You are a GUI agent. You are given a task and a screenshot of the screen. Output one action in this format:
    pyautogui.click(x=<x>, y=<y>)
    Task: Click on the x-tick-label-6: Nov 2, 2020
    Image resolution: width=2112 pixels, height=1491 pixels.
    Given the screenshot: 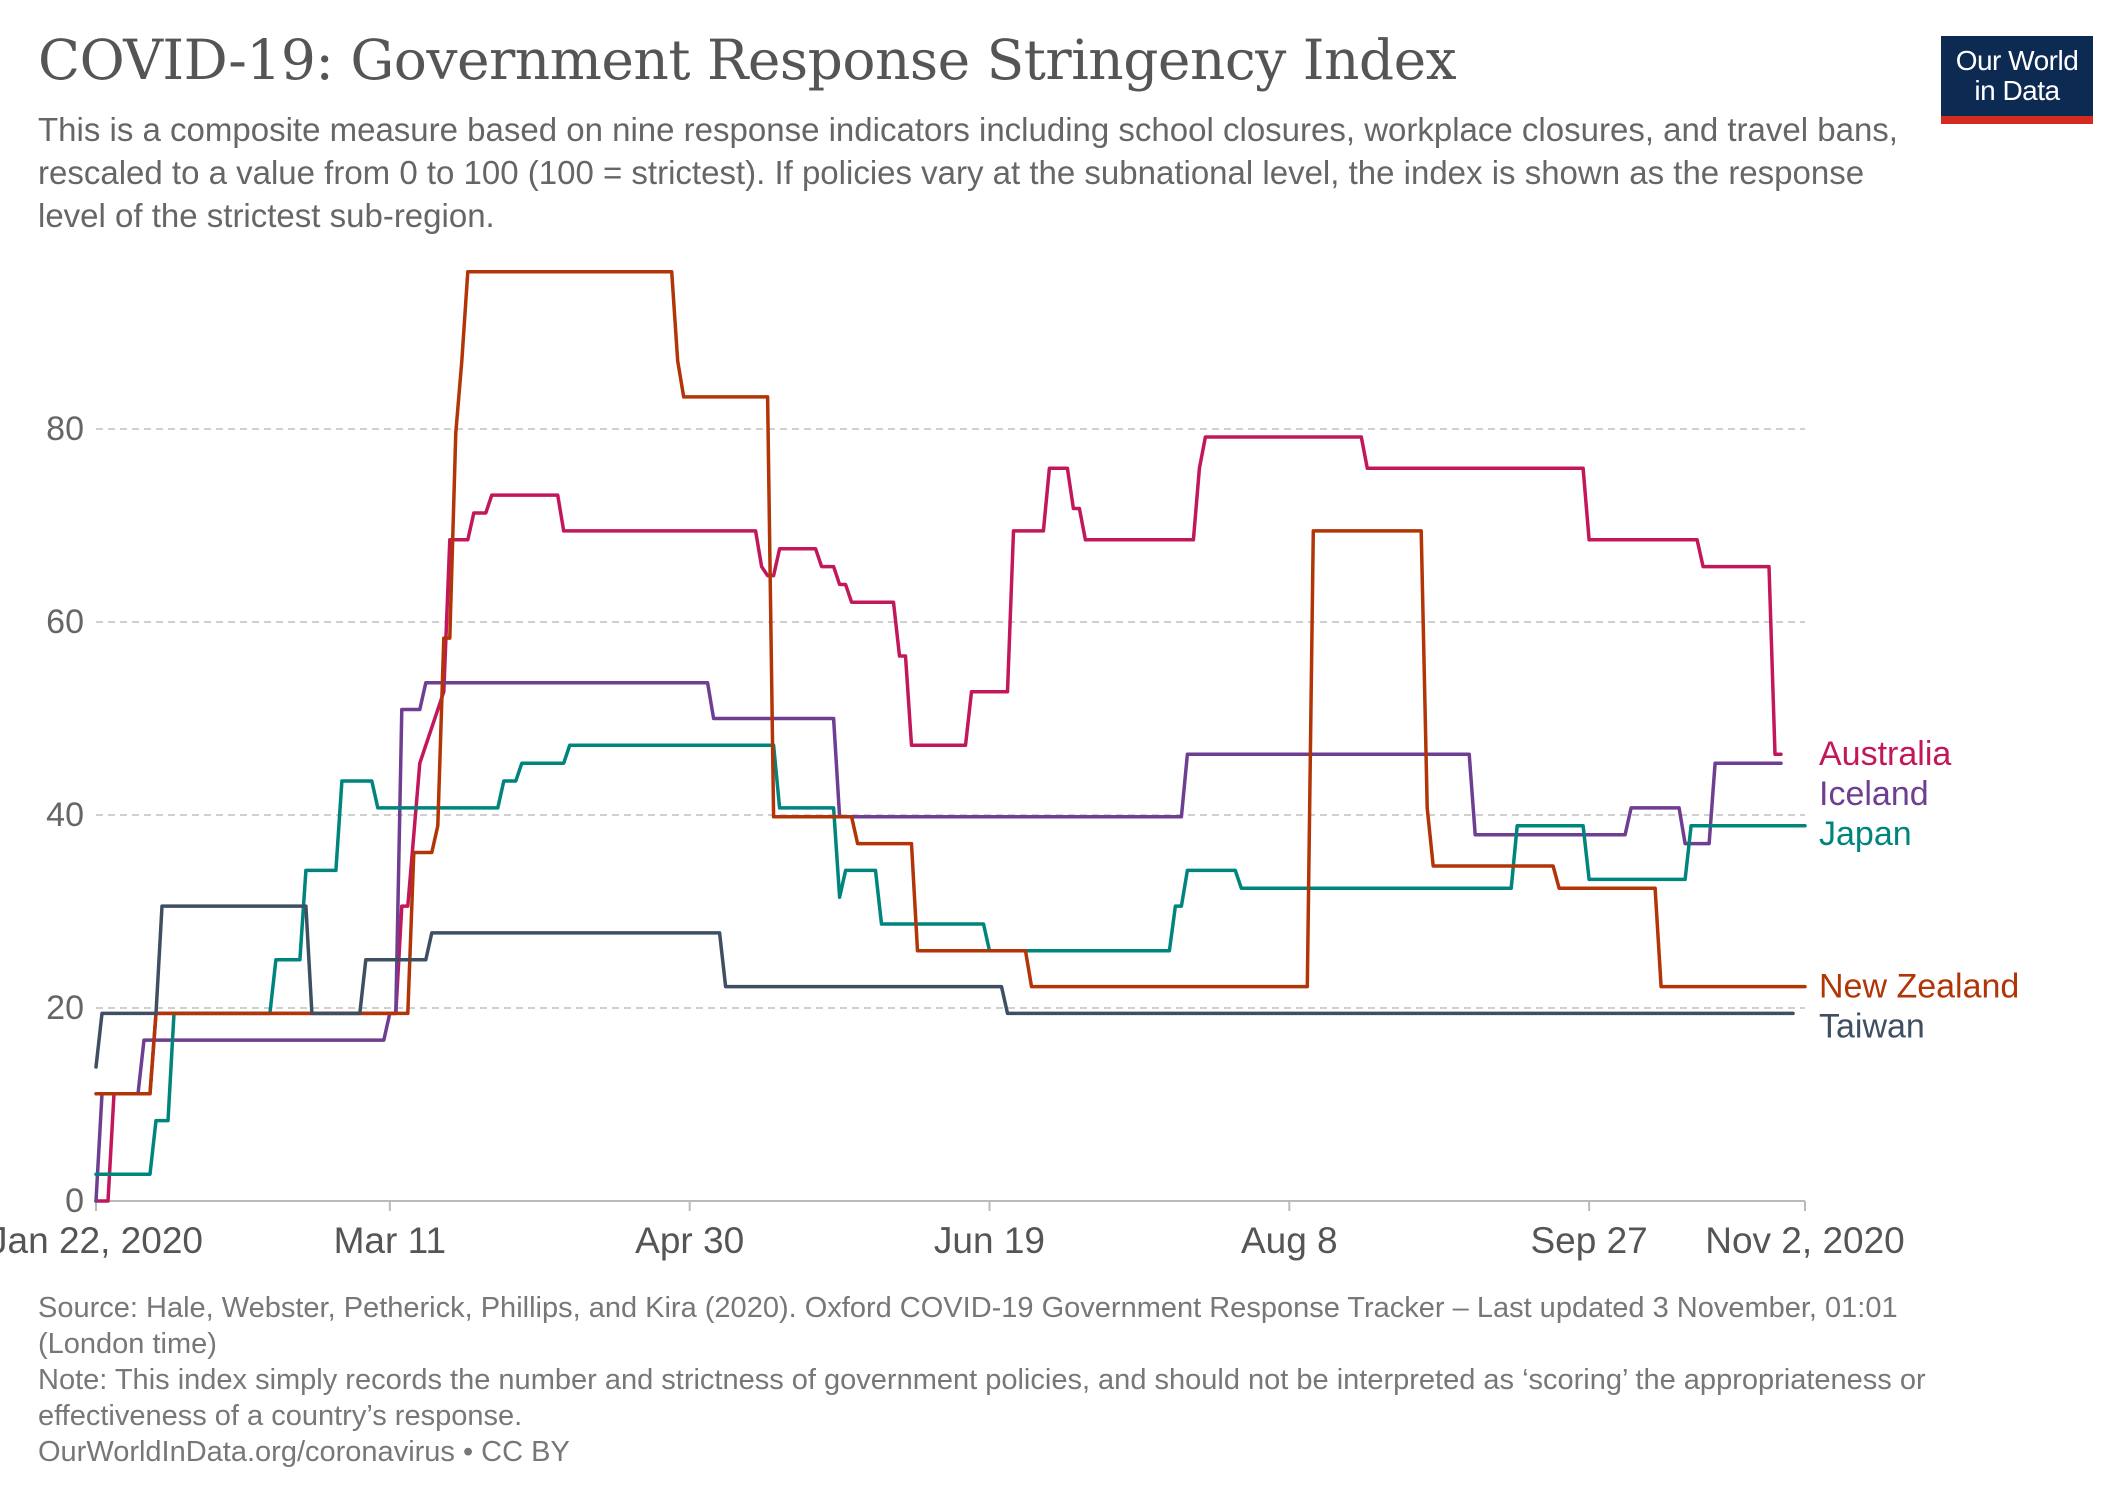 What is the action you would take?
    pyautogui.click(x=1805, y=1240)
    